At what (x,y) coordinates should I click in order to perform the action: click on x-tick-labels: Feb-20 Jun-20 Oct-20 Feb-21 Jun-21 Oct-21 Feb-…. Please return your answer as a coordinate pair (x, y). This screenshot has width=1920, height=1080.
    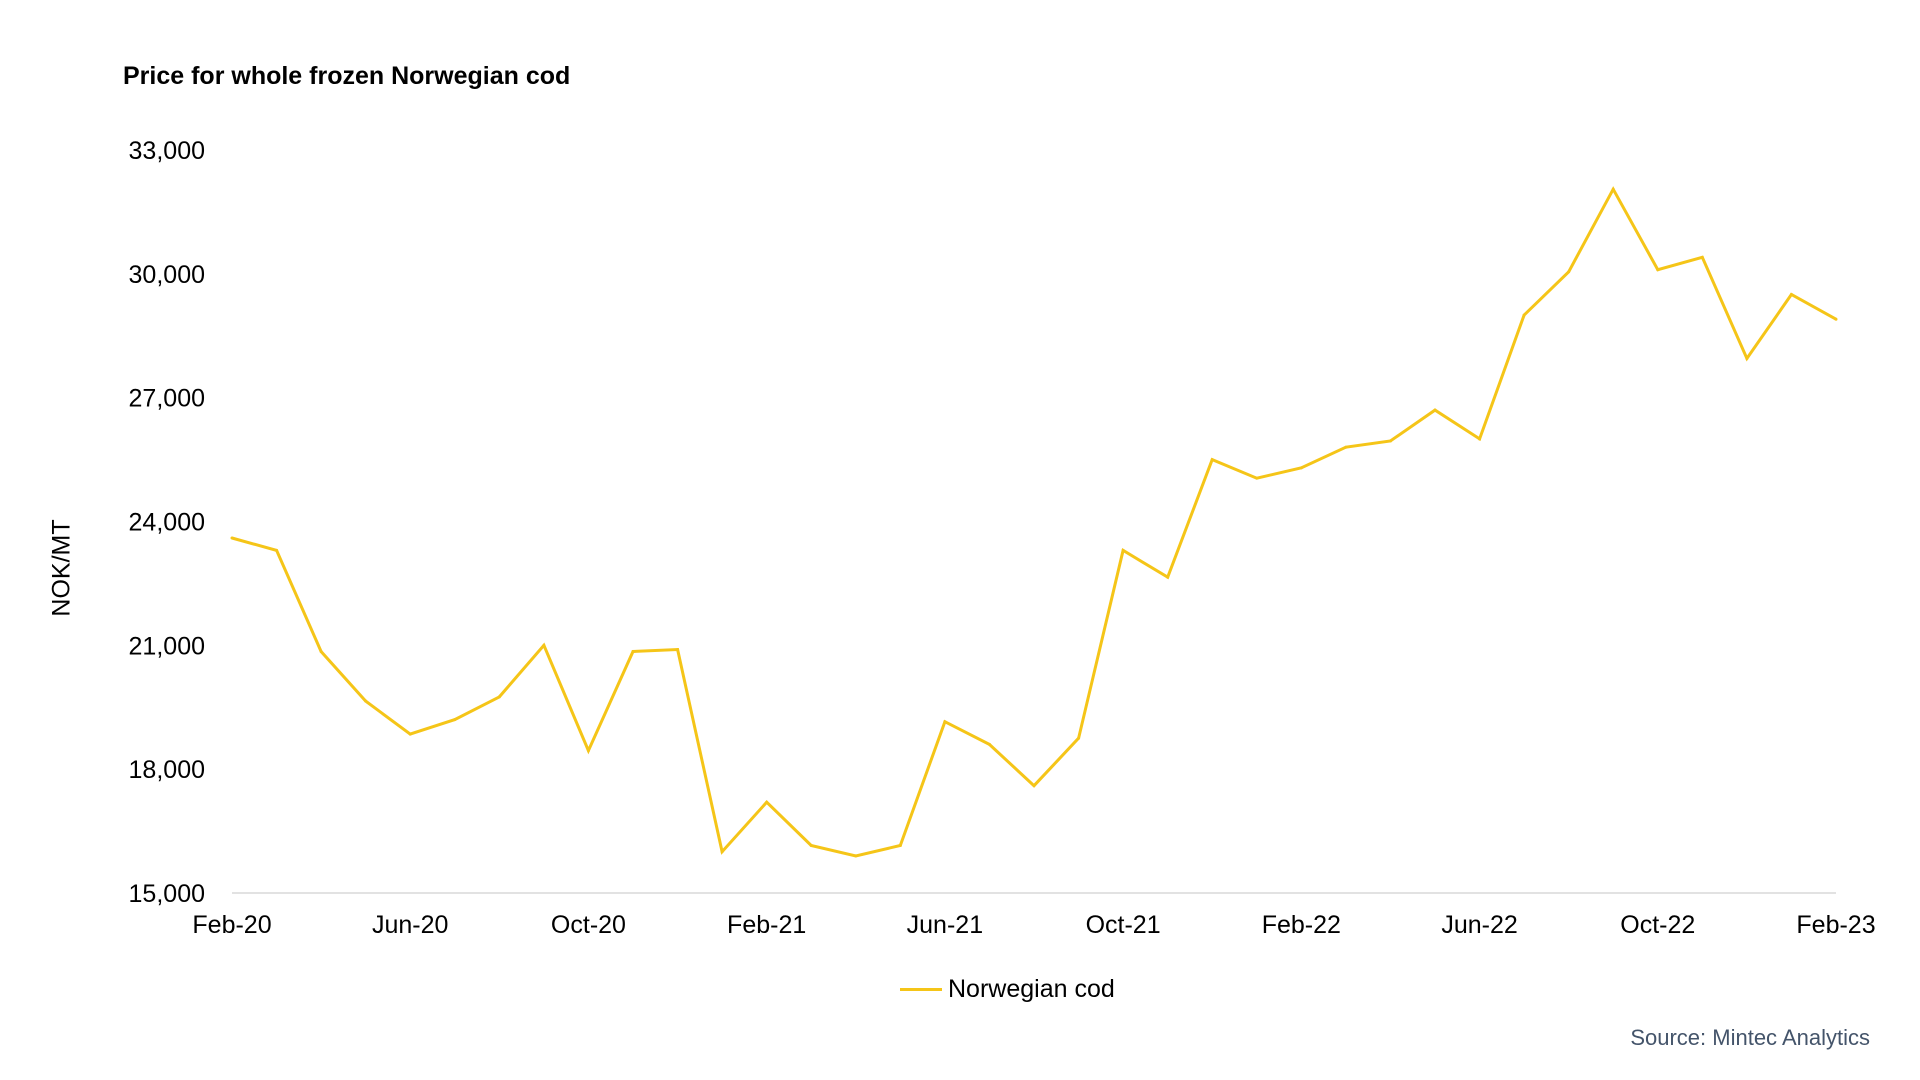
    Looking at the image, I should click on (1033, 925).